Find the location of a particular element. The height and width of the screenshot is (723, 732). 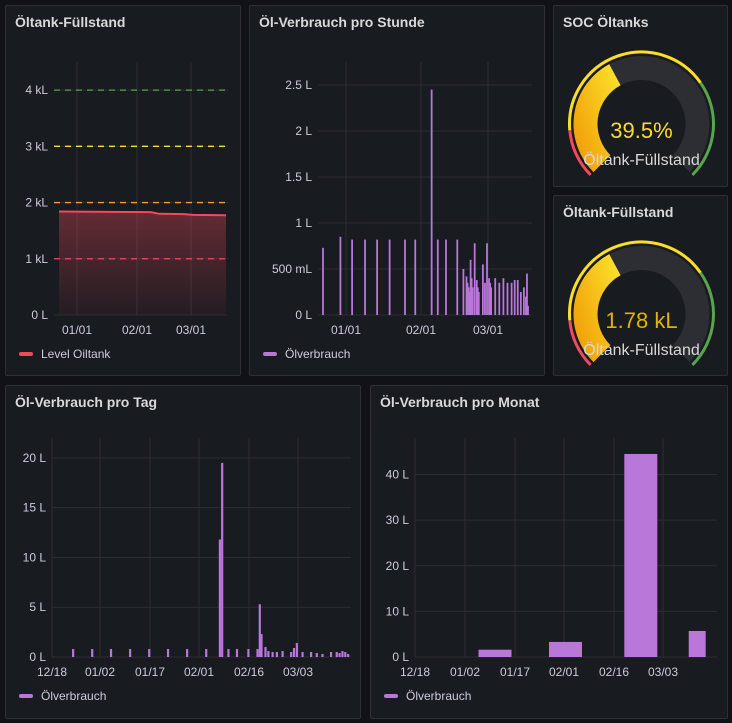

x-tick-label: 03/03 is located at coordinates (663, 672).